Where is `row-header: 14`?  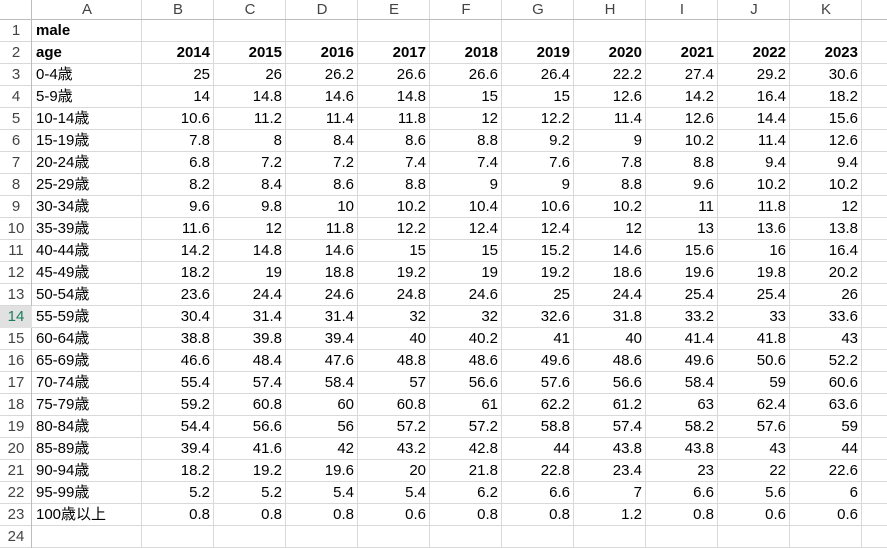
row-header: 14 is located at coordinates (16, 317).